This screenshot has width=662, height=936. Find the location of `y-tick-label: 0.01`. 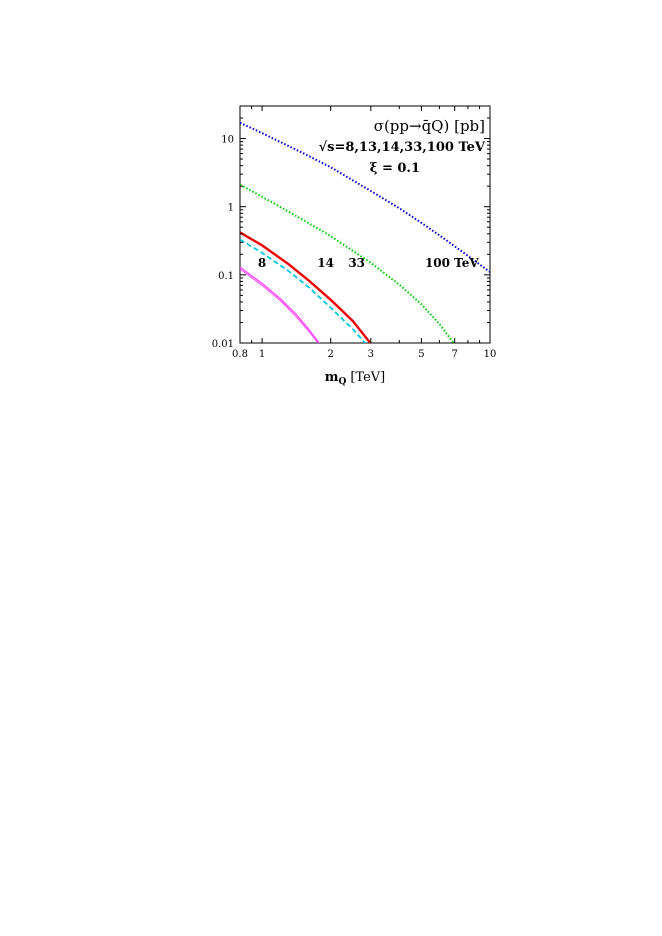

y-tick-label: 0.01 is located at coordinates (223, 344).